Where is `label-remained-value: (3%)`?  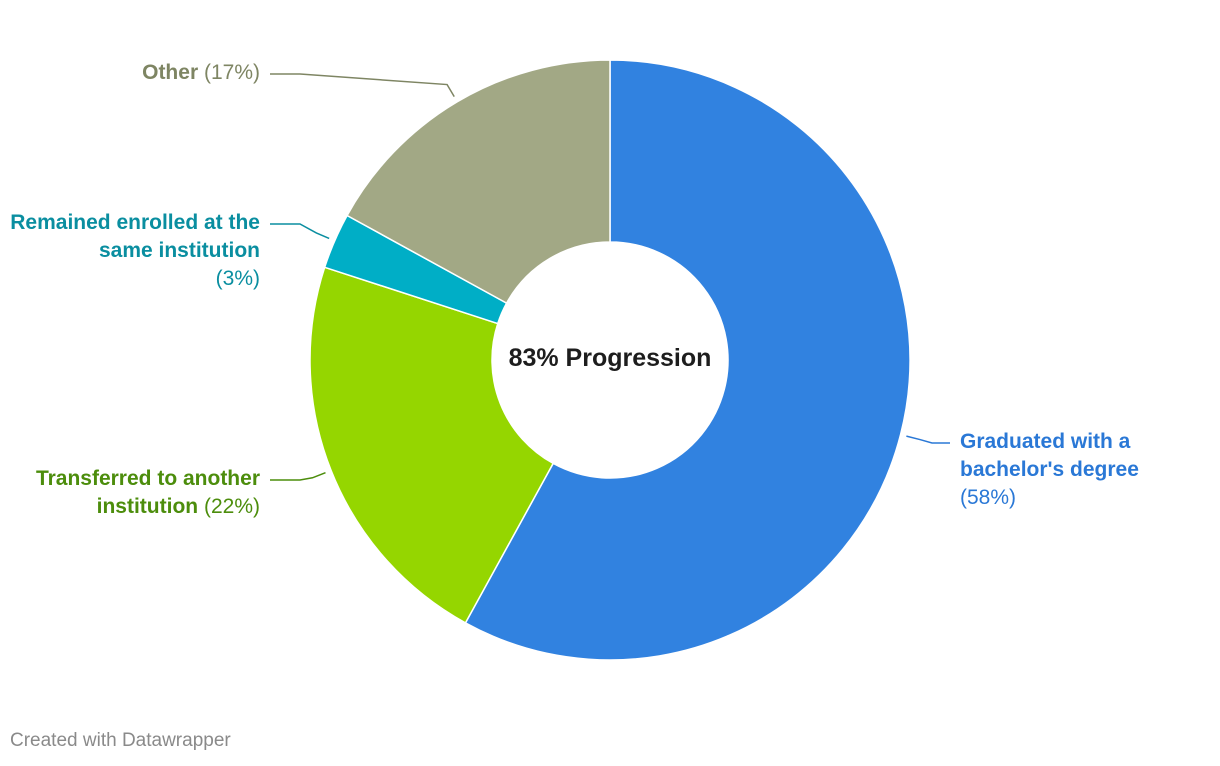
label-remained-value: (3%) is located at coordinates (237, 278).